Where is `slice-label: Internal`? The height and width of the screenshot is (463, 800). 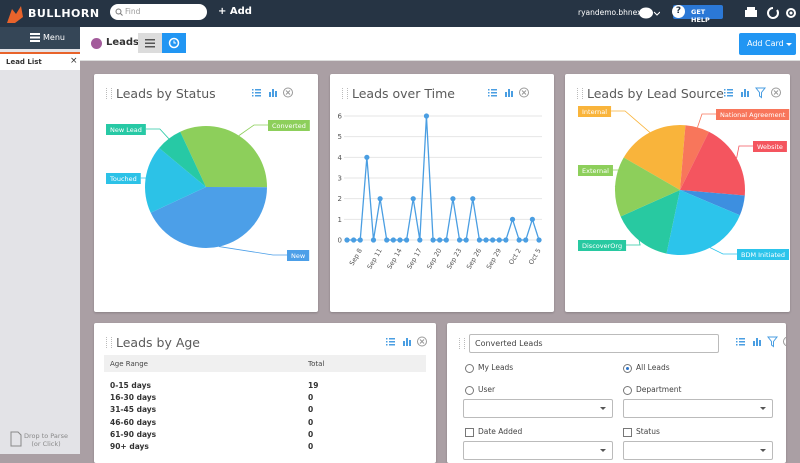
slice-label: Internal is located at coordinates (594, 112).